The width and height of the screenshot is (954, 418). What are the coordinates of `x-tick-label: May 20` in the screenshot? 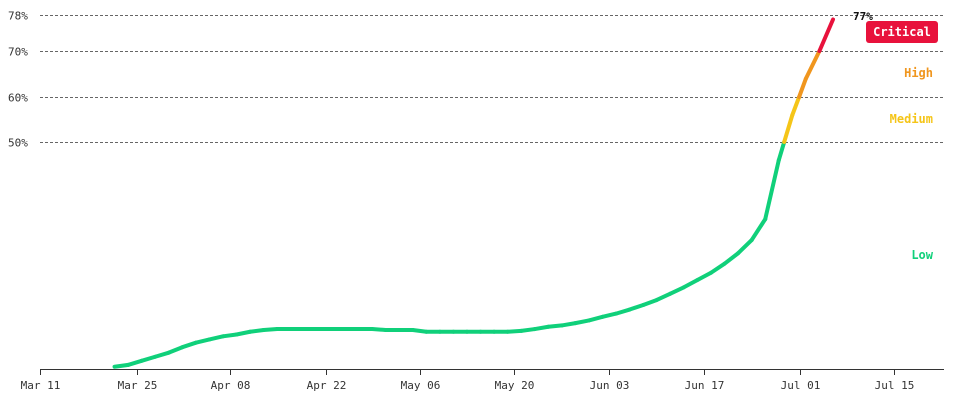 It's located at (515, 385).